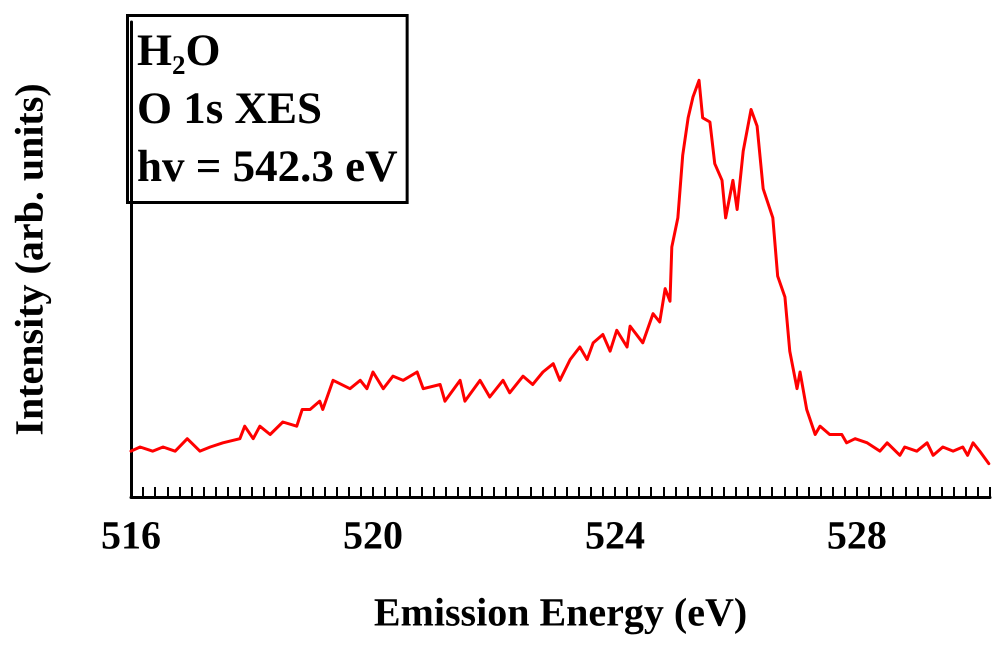  Describe the element at coordinates (856, 535) in the screenshot. I see `x-tick-label: 528` at that location.